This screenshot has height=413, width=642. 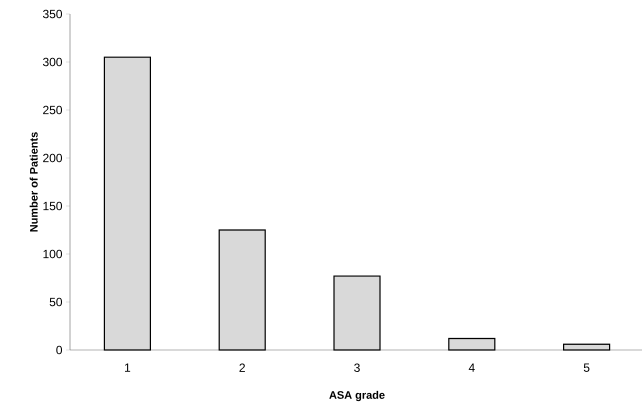 I want to click on x-tick-label: 1, so click(x=127, y=368).